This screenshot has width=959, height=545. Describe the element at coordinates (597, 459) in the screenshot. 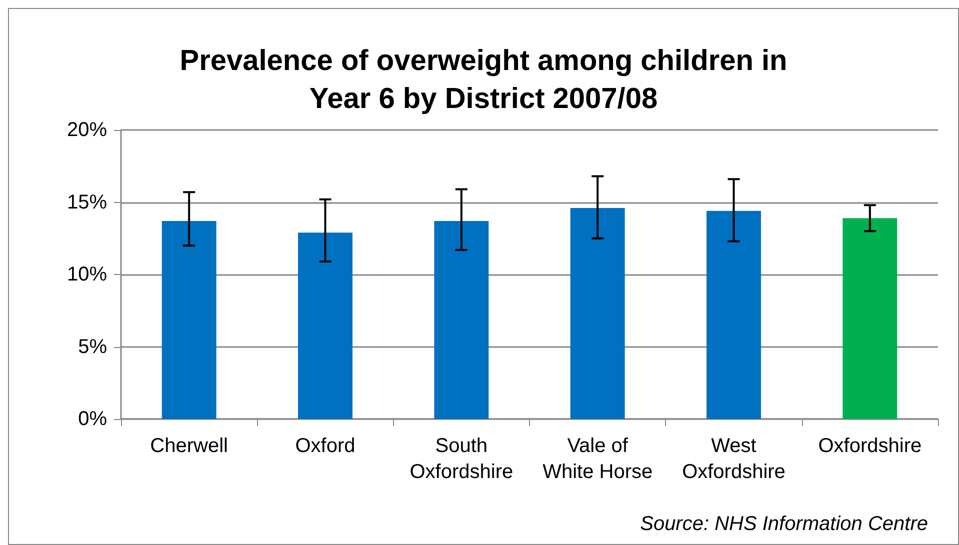

I see `x-tick-label: Vale of White Horse` at that location.